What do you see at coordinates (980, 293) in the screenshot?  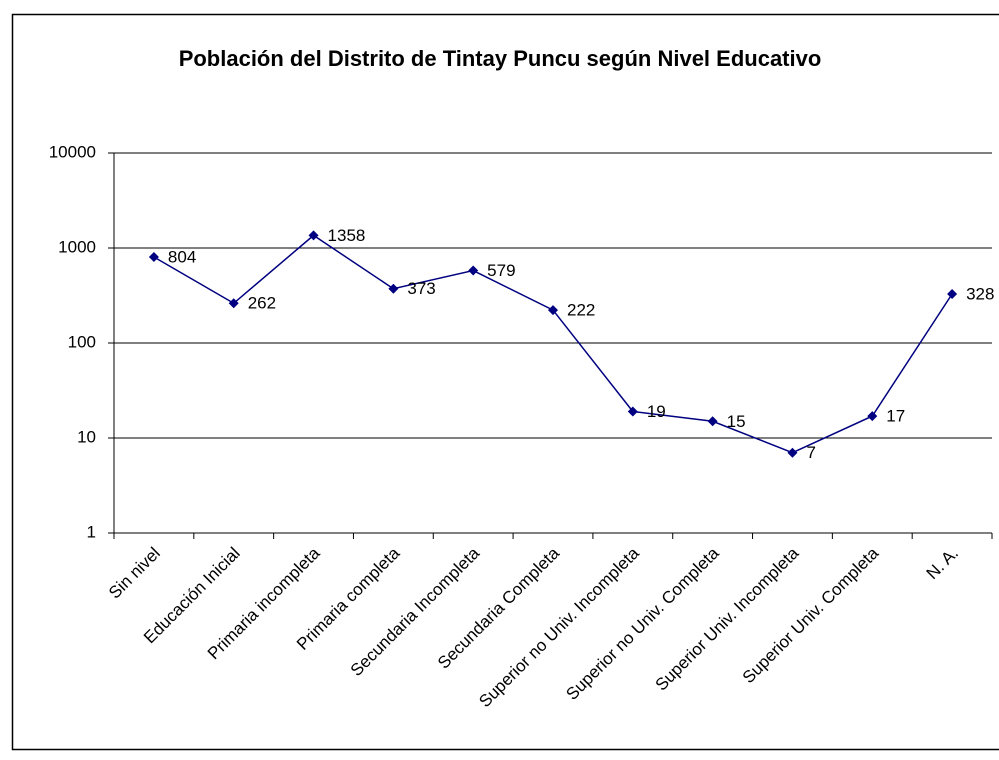 I see `data-label: 328` at bounding box center [980, 293].